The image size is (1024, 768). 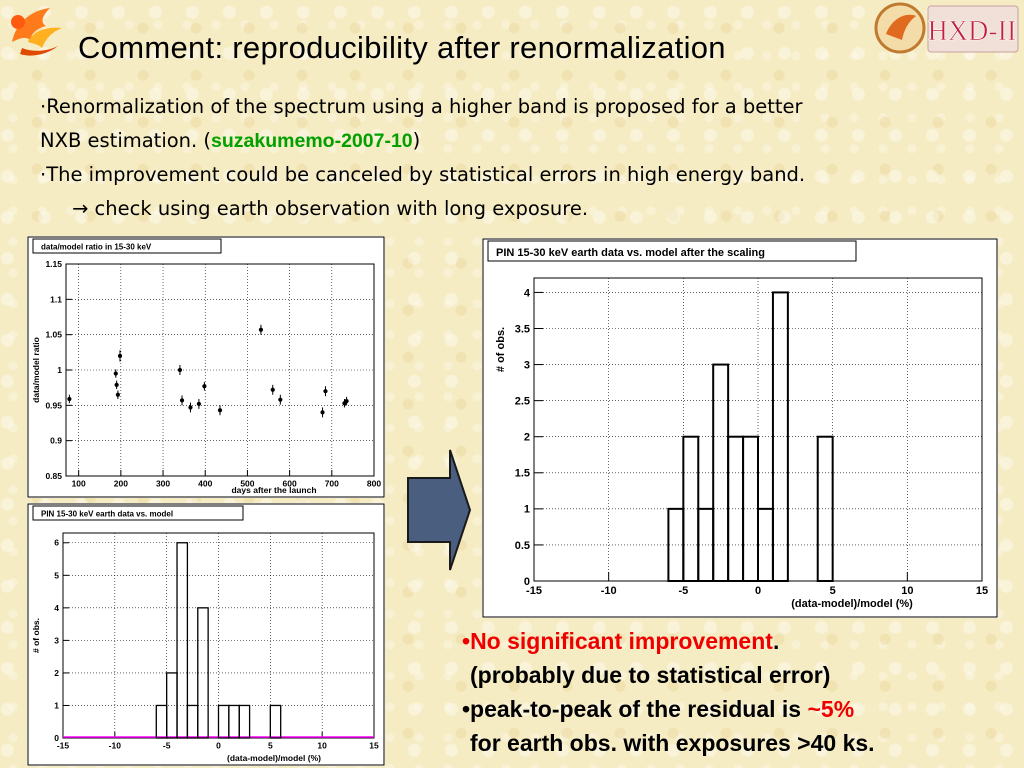 I want to click on y-tick-label: 1.15, so click(x=53, y=264).